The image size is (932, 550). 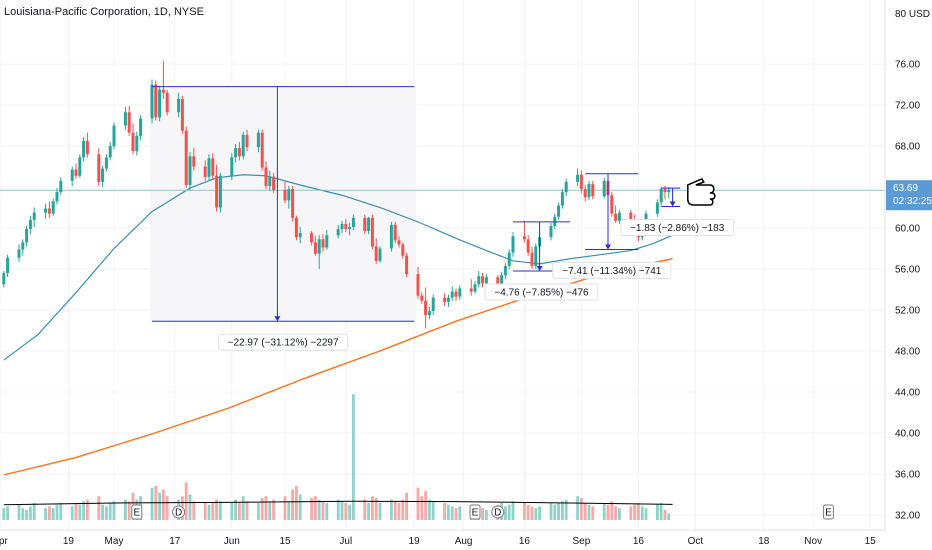 What do you see at coordinates (907, 229) in the screenshot?
I see `price-tick-label: 60.00` at bounding box center [907, 229].